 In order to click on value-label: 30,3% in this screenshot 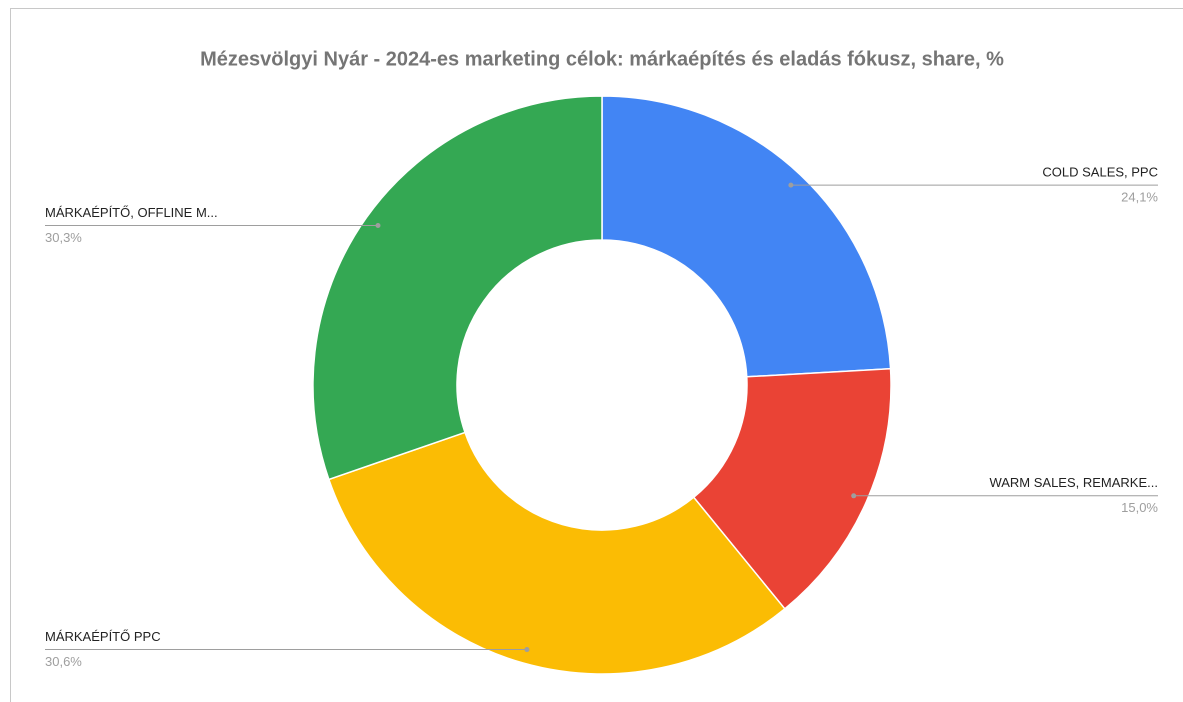, I will do `click(63, 237)`.